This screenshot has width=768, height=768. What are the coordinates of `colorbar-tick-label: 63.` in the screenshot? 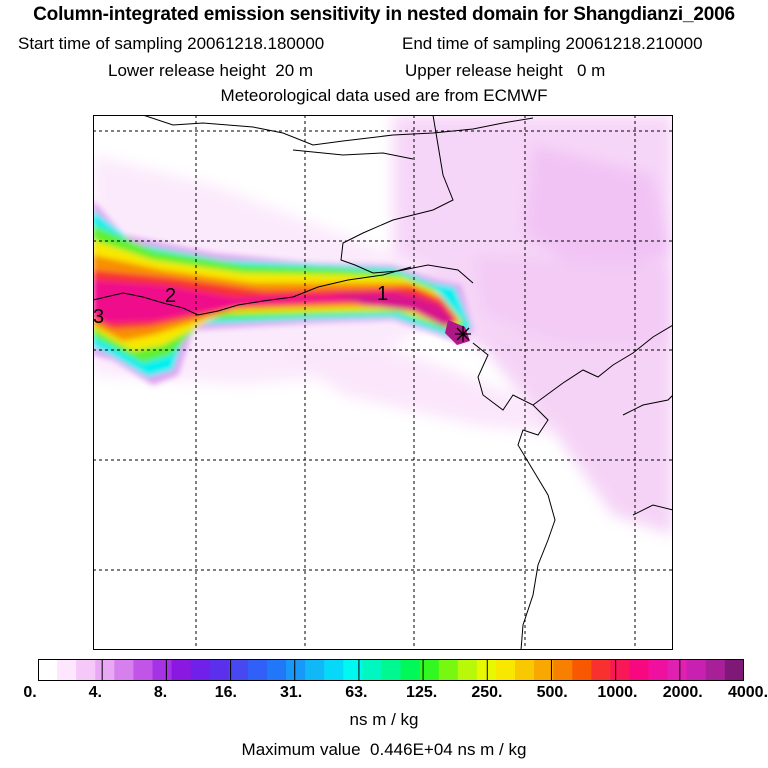 It's located at (356, 692).